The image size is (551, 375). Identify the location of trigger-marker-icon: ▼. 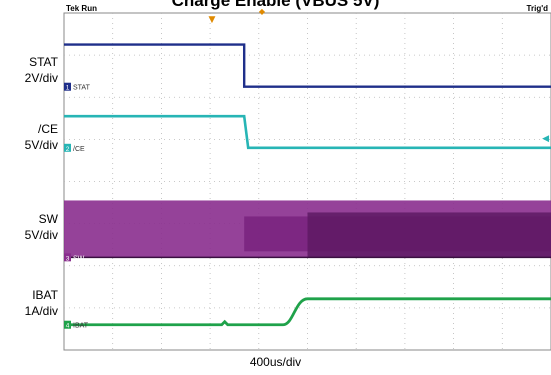
(212, 20).